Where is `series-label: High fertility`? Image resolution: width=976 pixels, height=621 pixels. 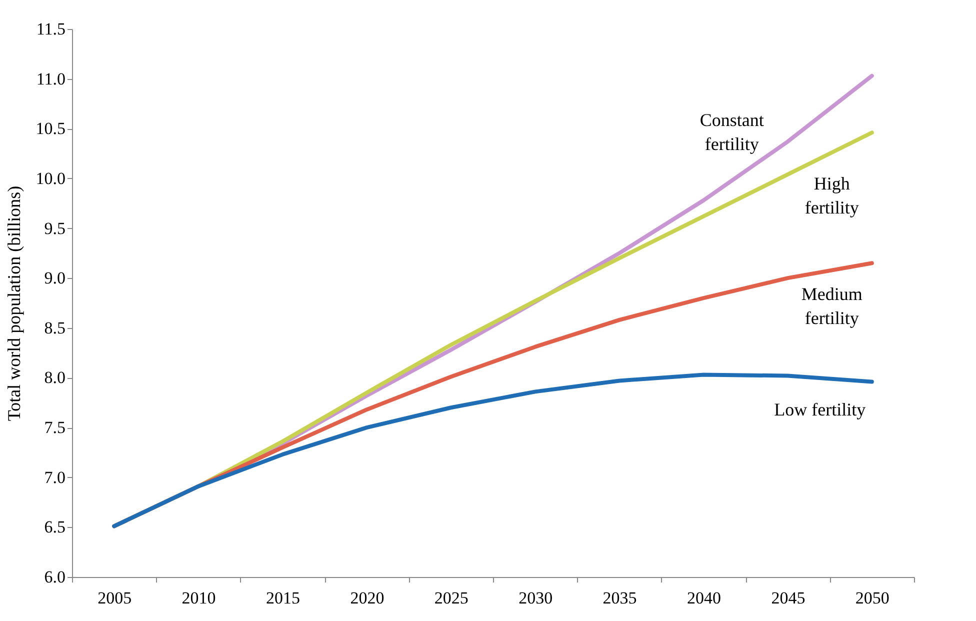 series-label: High fertility is located at coordinates (831, 196).